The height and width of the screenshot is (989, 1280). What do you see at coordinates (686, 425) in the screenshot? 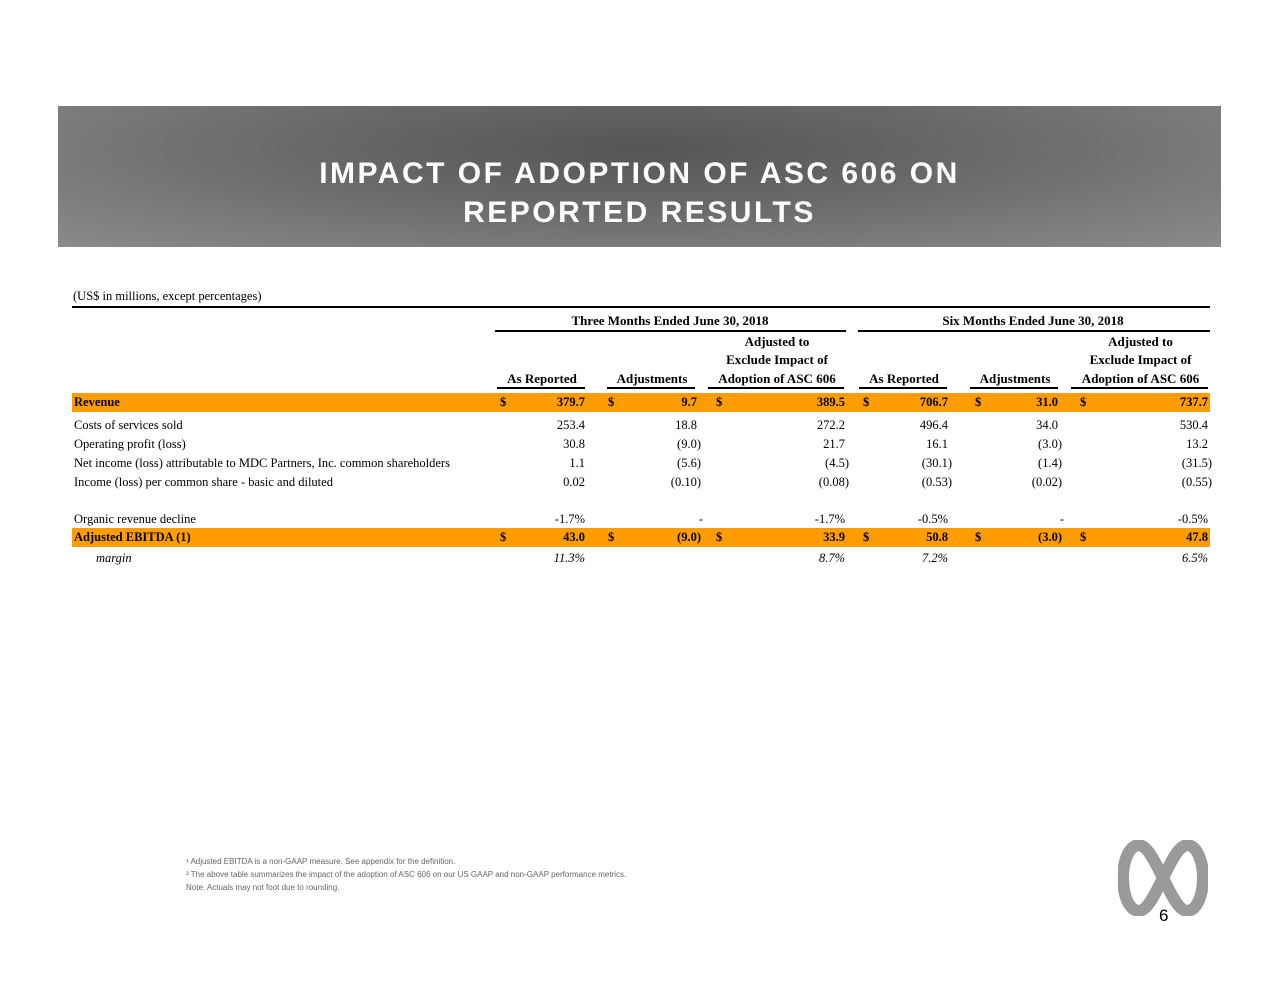
I see `cell-value: 18.8` at bounding box center [686, 425].